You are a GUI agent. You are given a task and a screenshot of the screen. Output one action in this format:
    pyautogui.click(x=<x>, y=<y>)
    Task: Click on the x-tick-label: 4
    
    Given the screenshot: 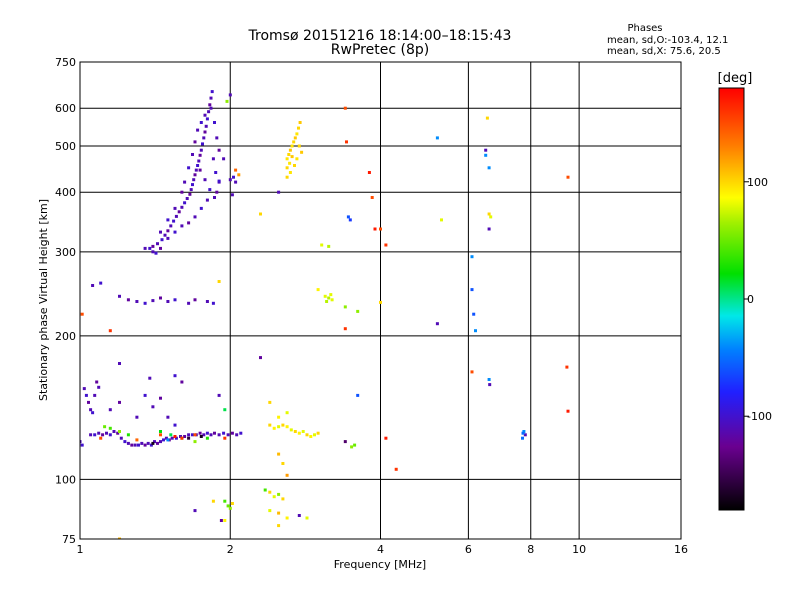 What is the action you would take?
    pyautogui.click(x=380, y=549)
    